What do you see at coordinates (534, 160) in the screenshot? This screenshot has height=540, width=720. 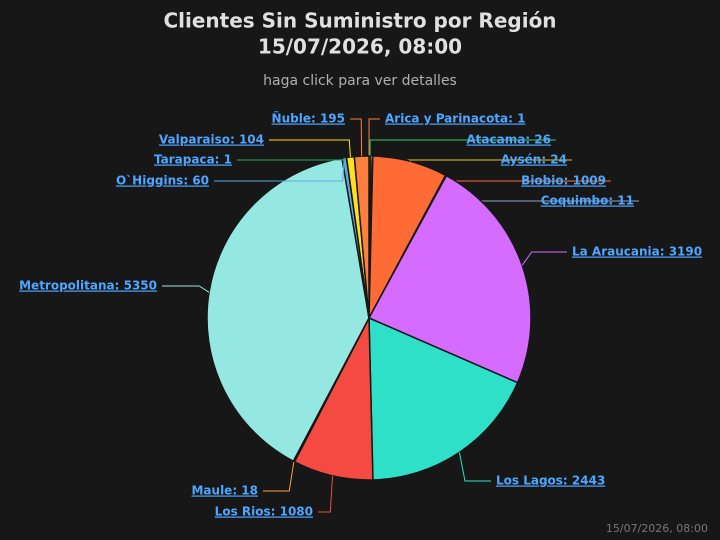 I see `slice-label: Aysén: 24` at bounding box center [534, 160].